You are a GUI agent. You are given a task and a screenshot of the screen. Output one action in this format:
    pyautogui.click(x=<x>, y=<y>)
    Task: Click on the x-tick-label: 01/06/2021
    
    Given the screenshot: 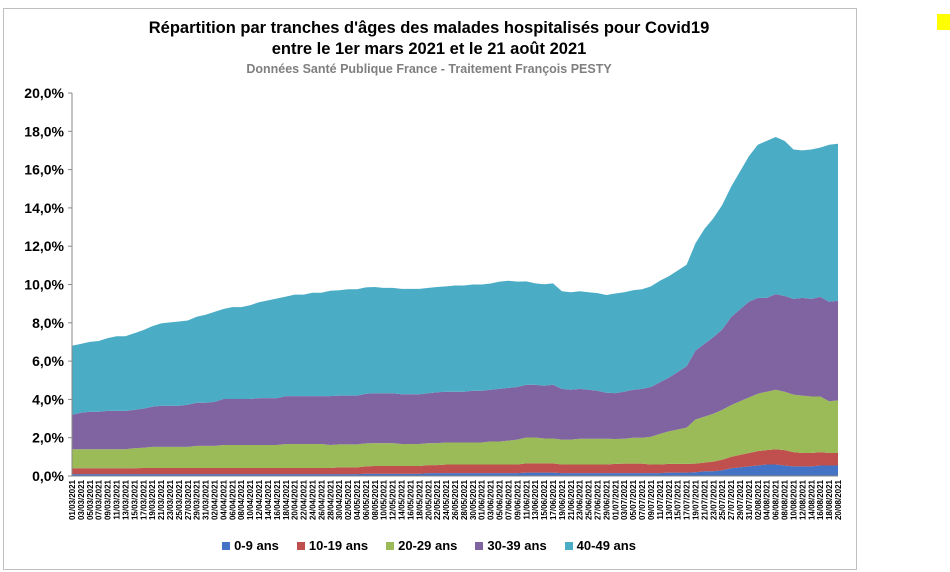 What is the action you would take?
    pyautogui.click(x=482, y=499)
    